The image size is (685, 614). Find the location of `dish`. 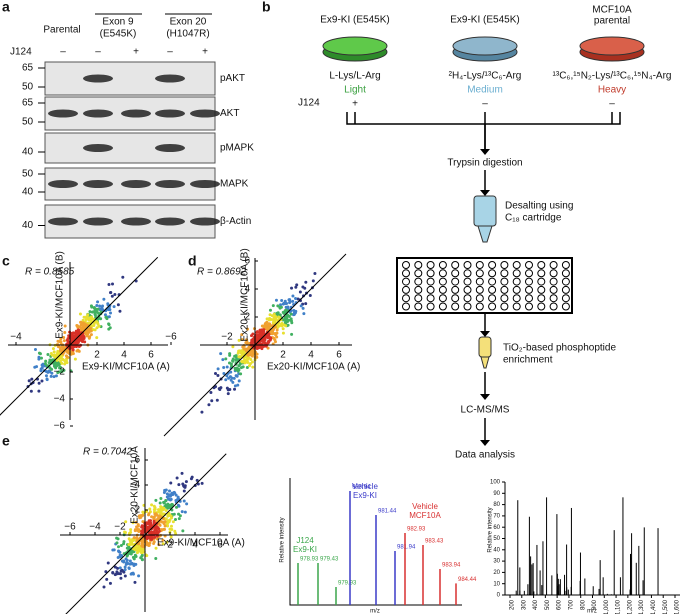

dish is located at coordinates (485, 46).